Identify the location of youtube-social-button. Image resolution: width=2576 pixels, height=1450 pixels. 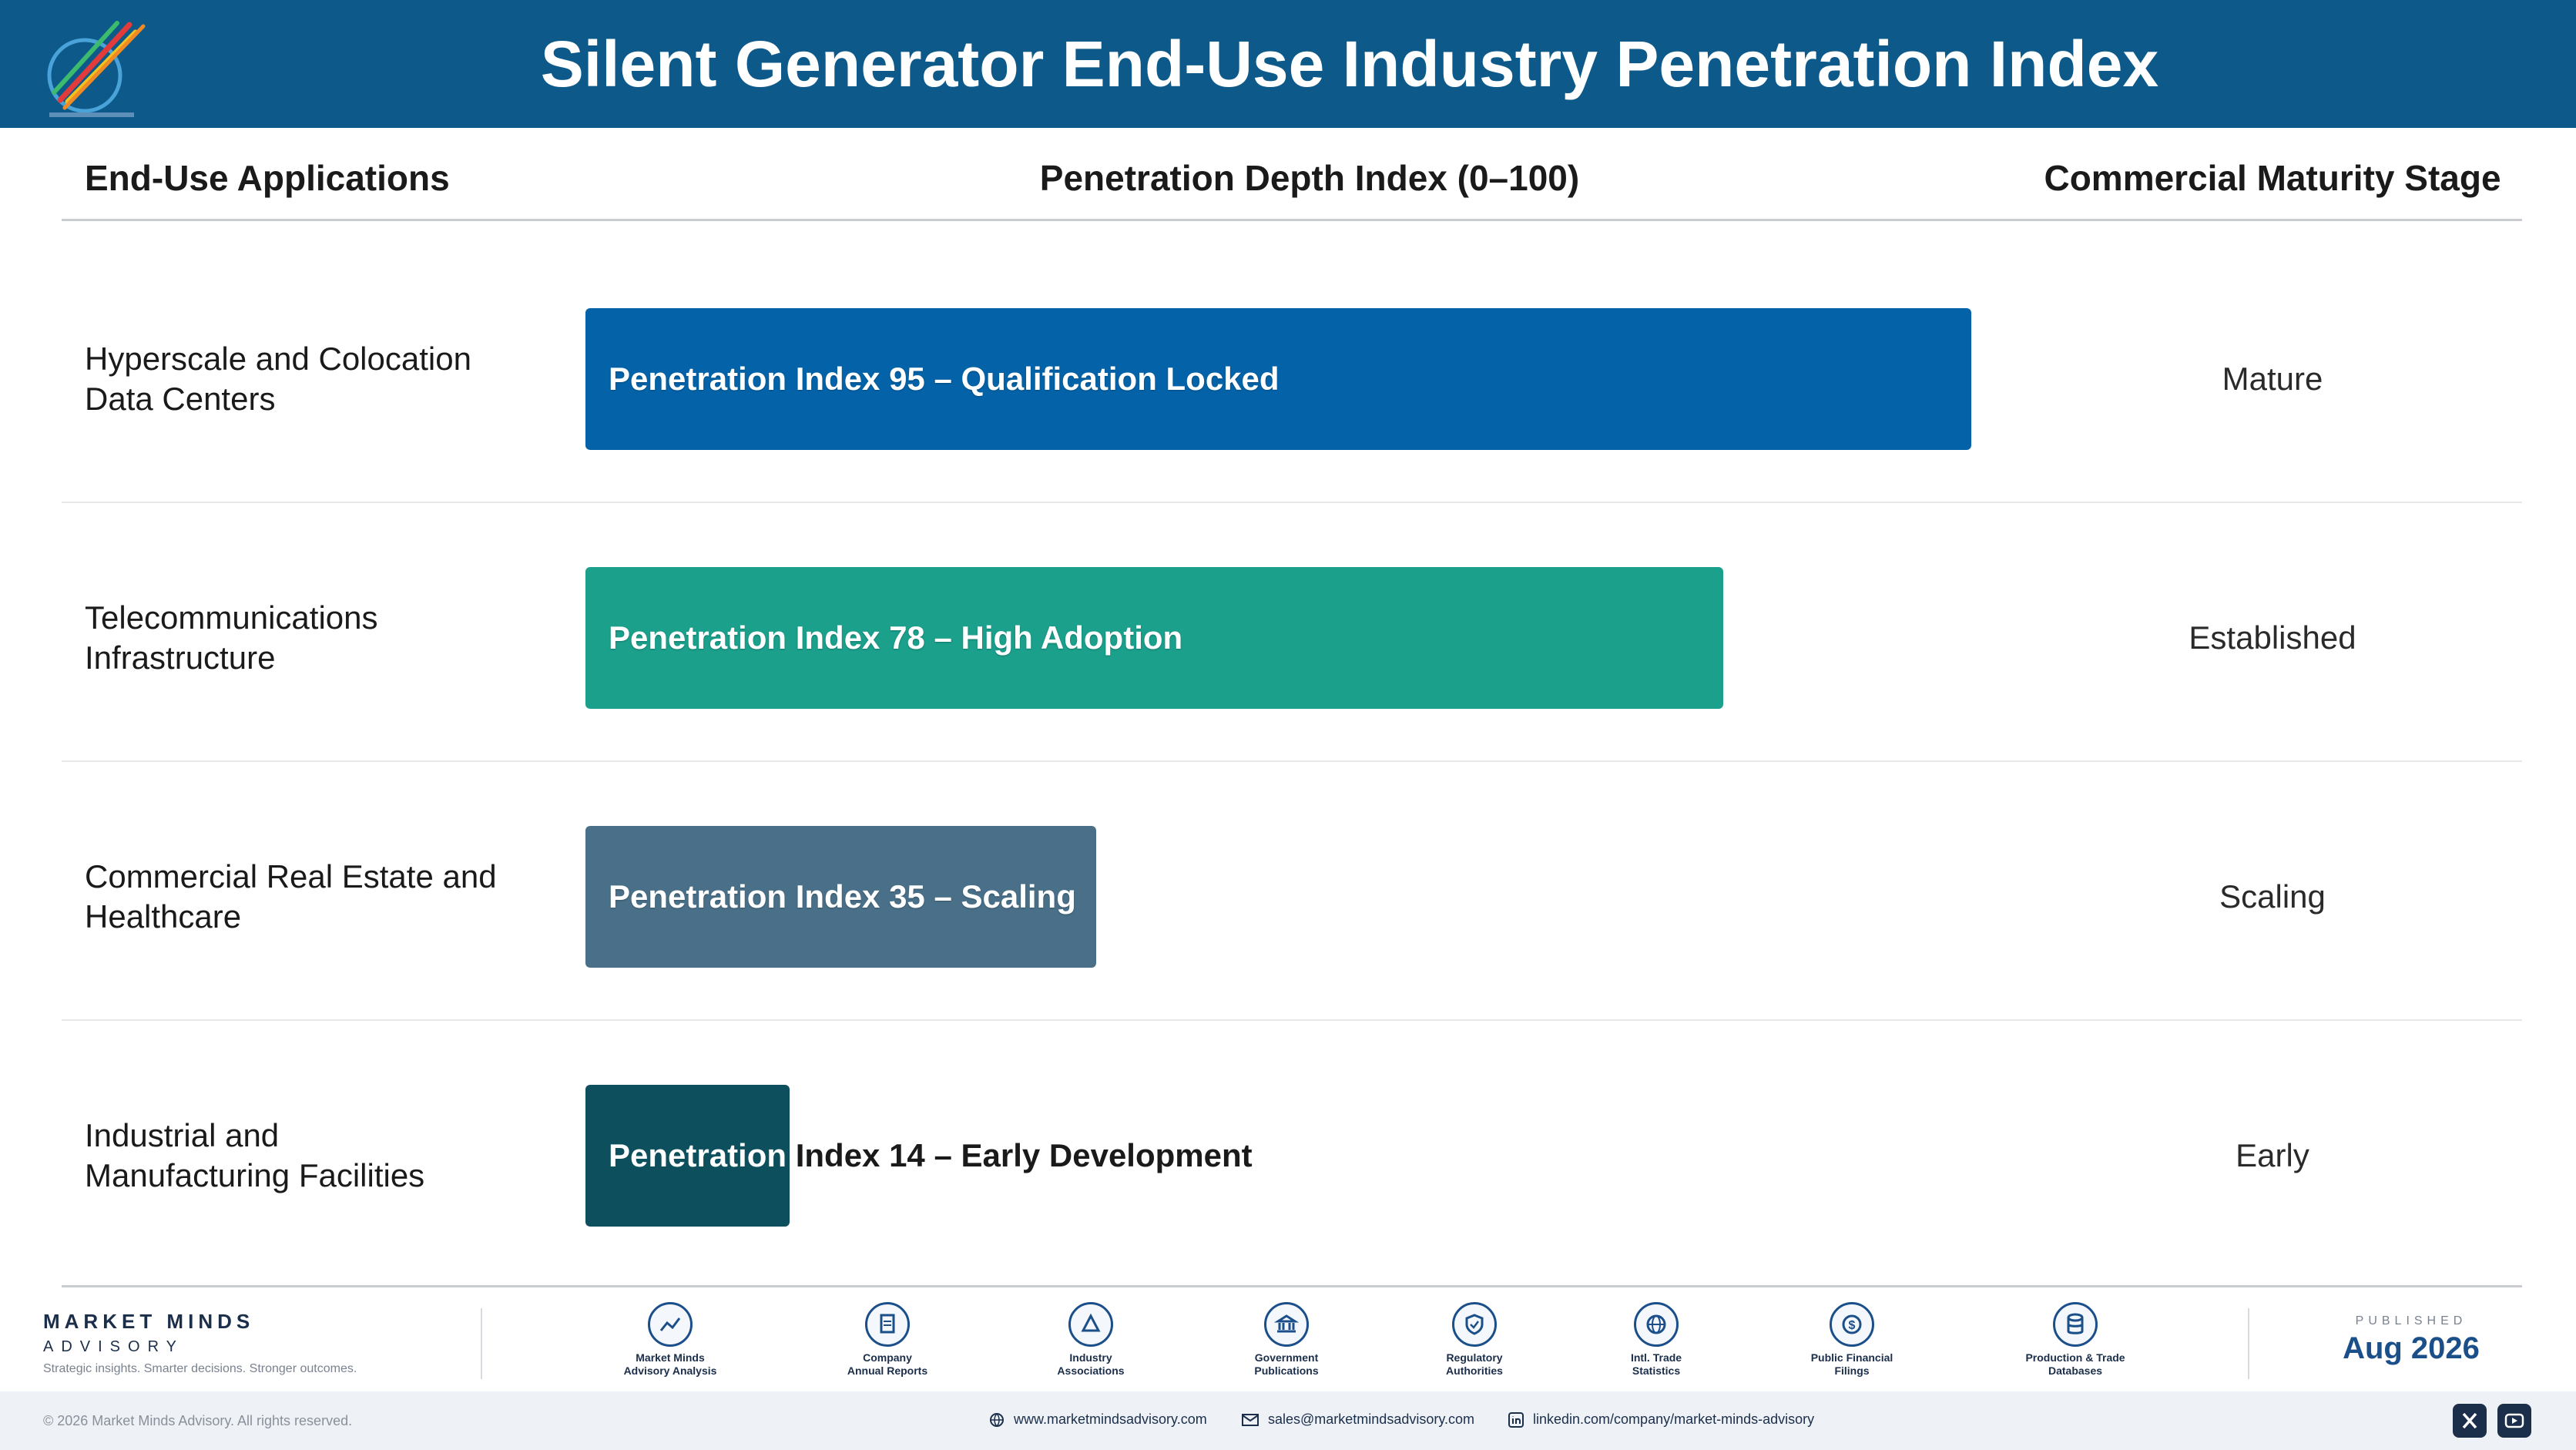
(2514, 1421).